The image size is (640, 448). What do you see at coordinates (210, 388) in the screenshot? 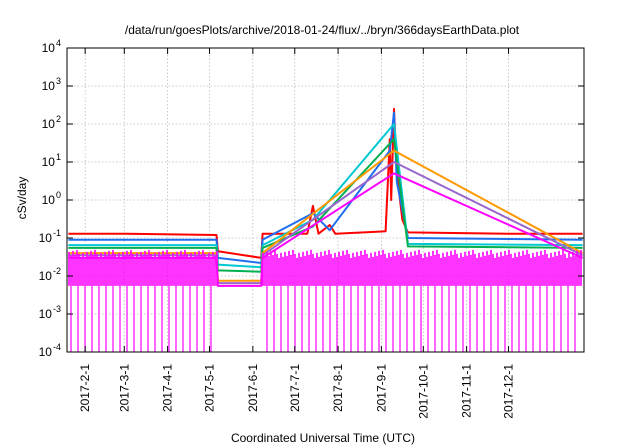
I see `x-tick-label: 2017-5-1` at bounding box center [210, 388].